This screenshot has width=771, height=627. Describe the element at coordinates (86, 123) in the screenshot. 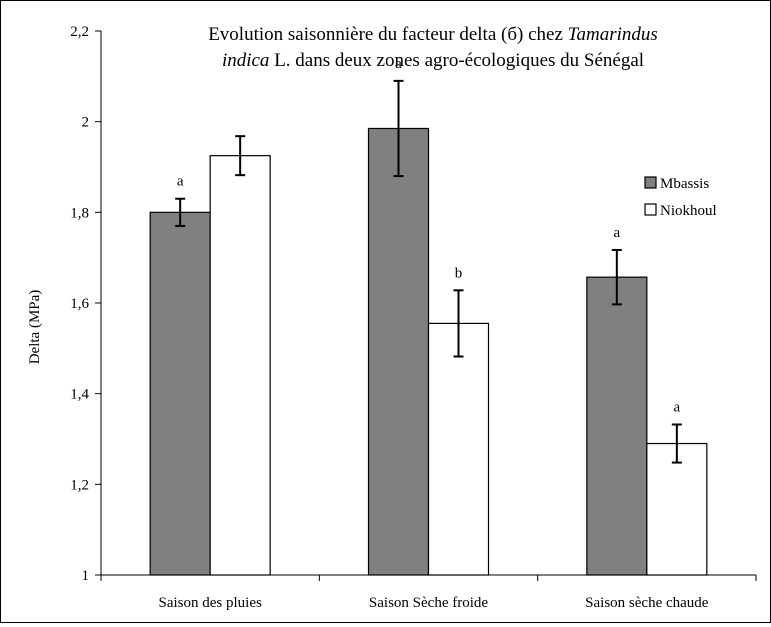

I see `y-tick-label: 2` at that location.